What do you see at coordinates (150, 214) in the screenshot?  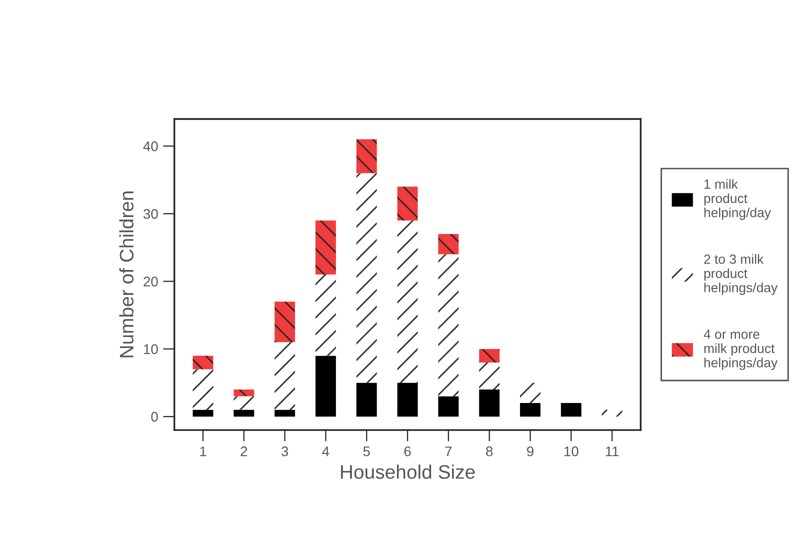 I see `y-tick-label: 30` at bounding box center [150, 214].